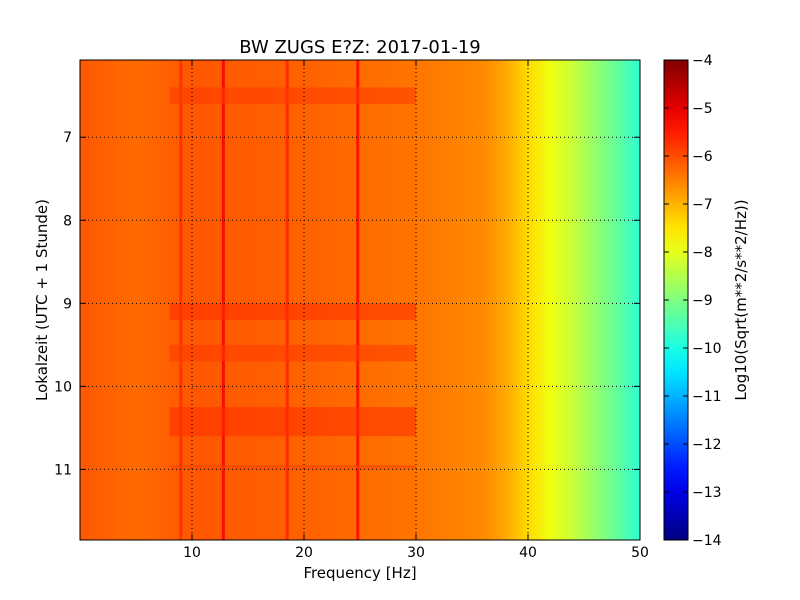 Image resolution: width=800 pixels, height=600 pixels. I want to click on y-tick-label-3: 10, so click(63, 387).